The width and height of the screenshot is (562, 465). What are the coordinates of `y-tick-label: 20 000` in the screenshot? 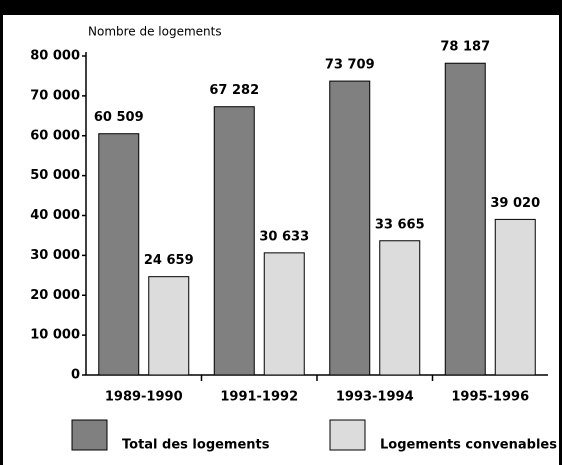 It's located at (55, 295).